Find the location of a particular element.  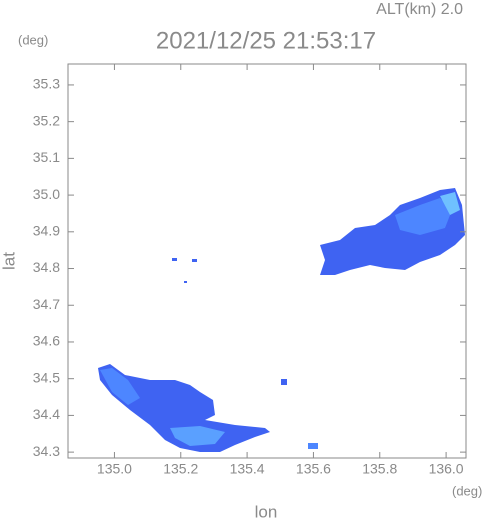

altitude: ALT(km) 2.0 is located at coordinates (419, 9).